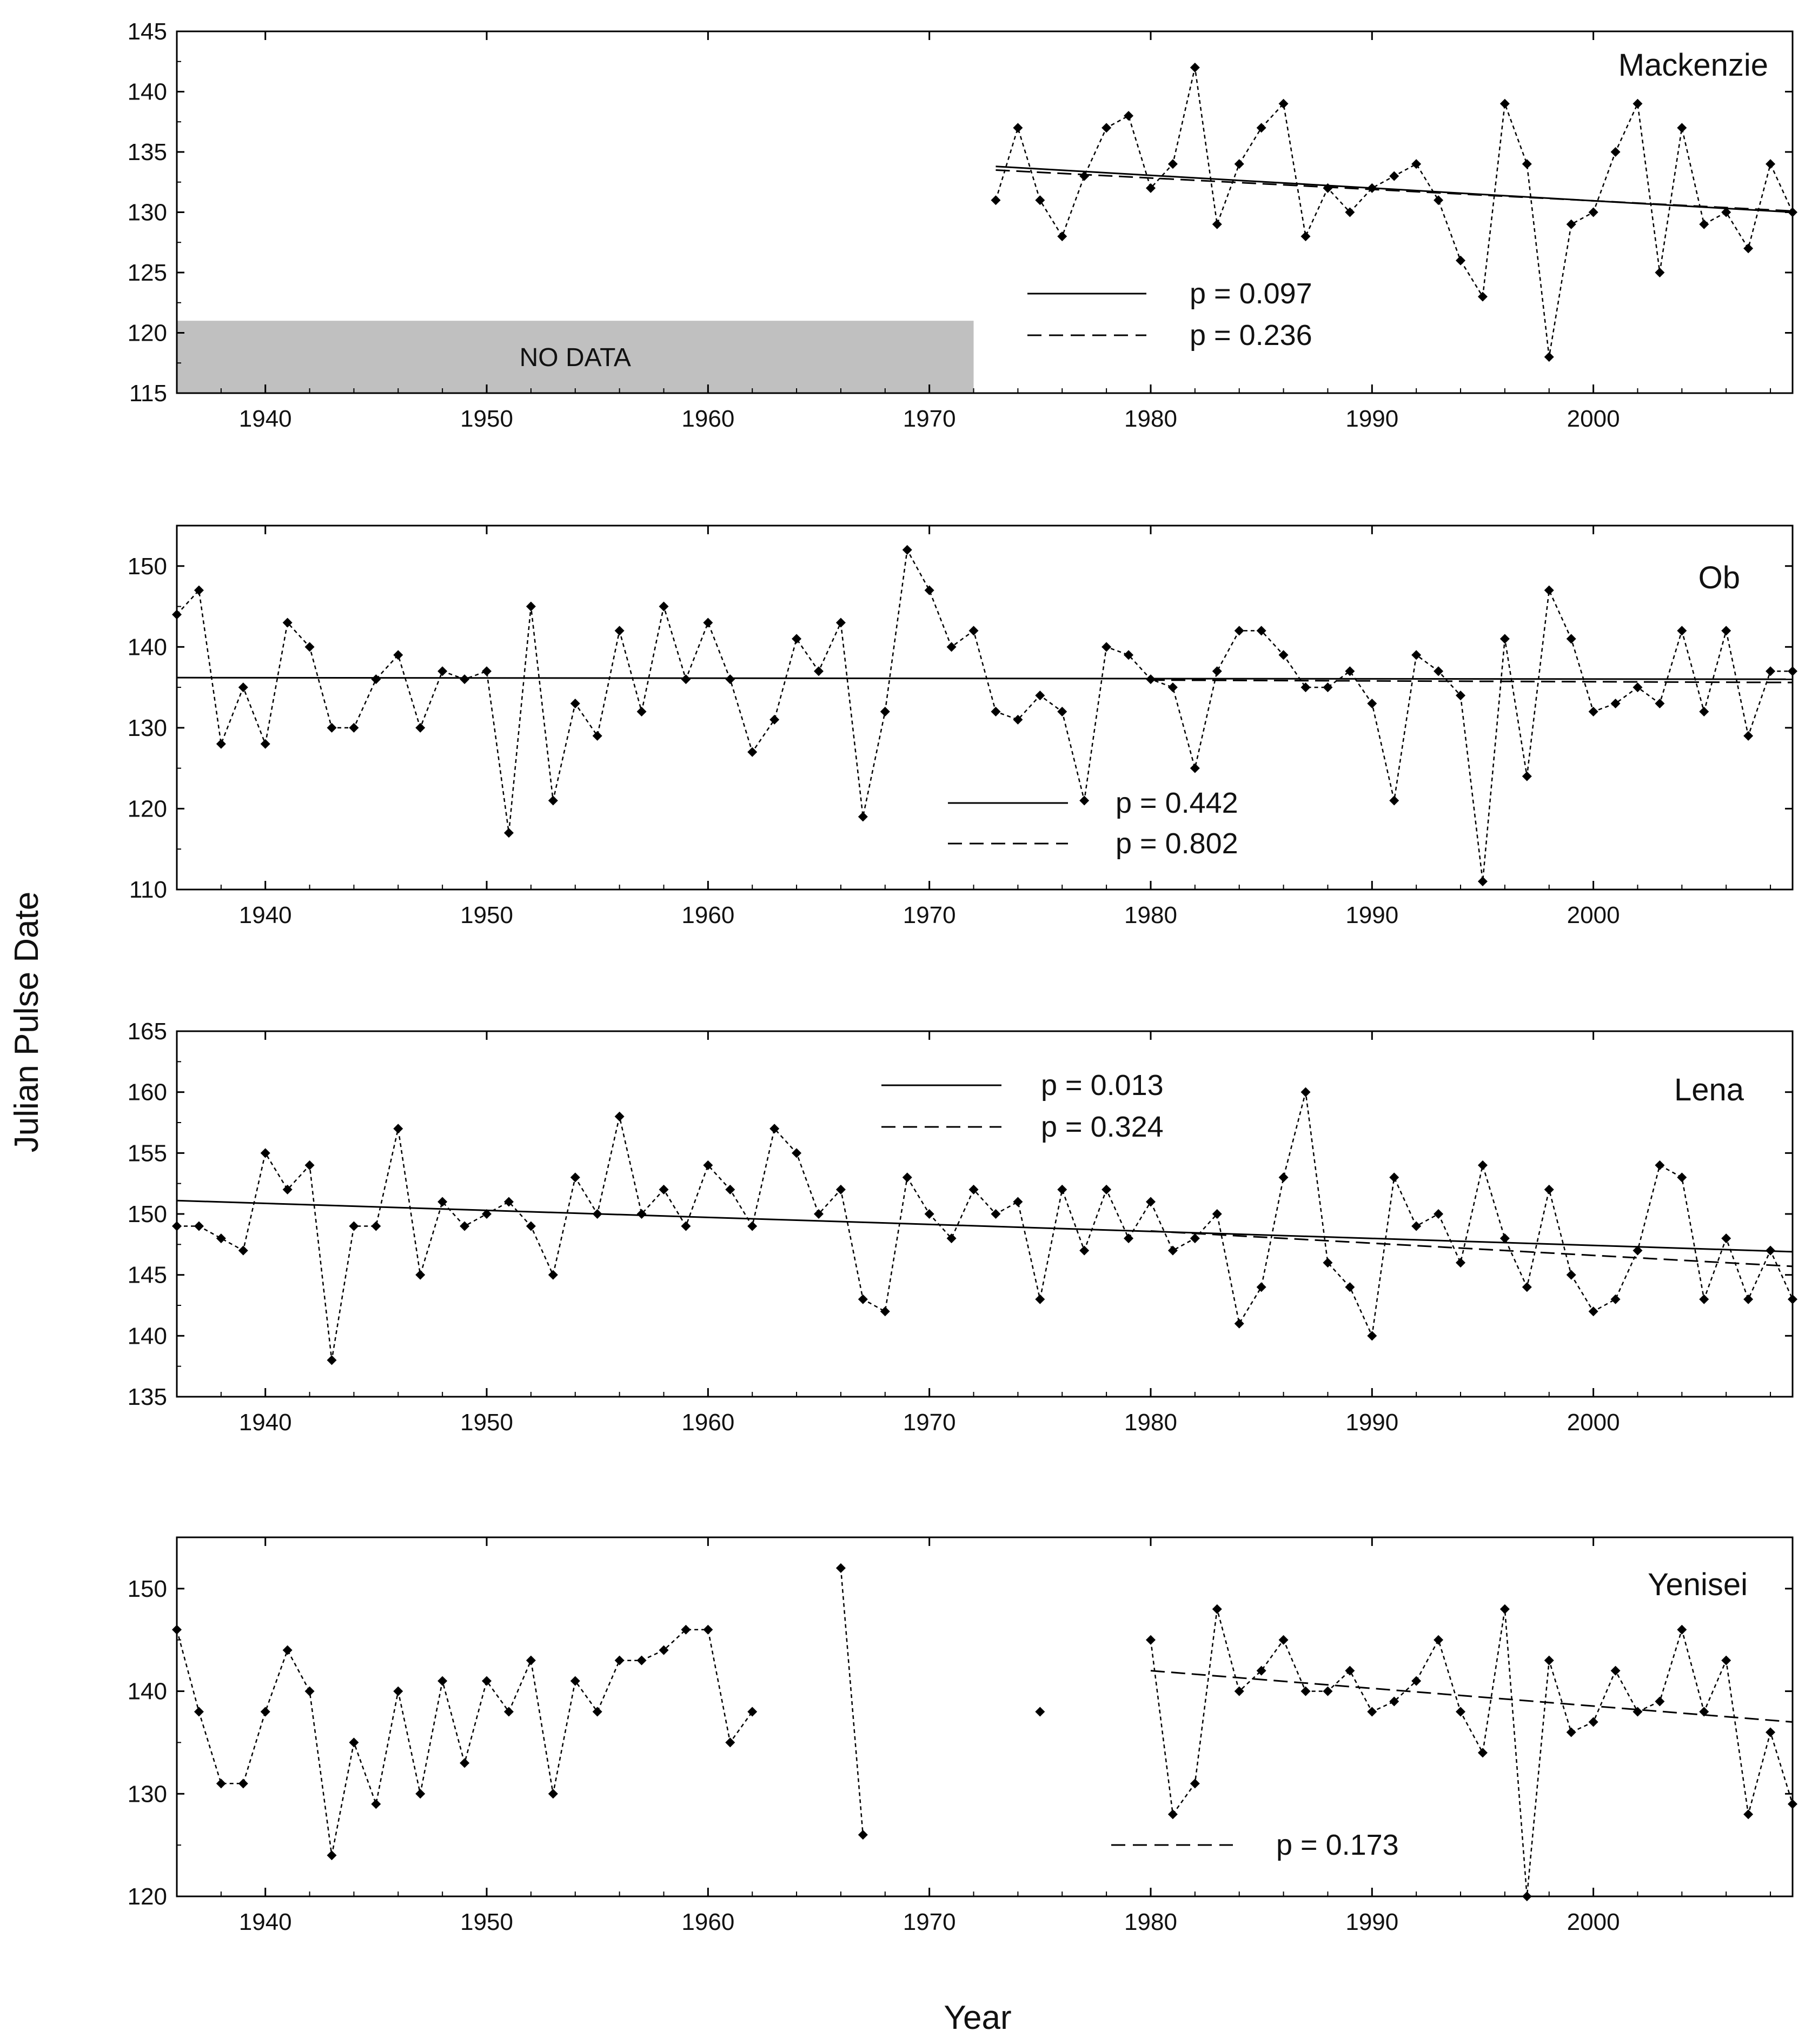 Image resolution: width=1805 pixels, height=2044 pixels. Describe the element at coordinates (148, 1031) in the screenshot. I see `y-tick-label: 165` at that location.